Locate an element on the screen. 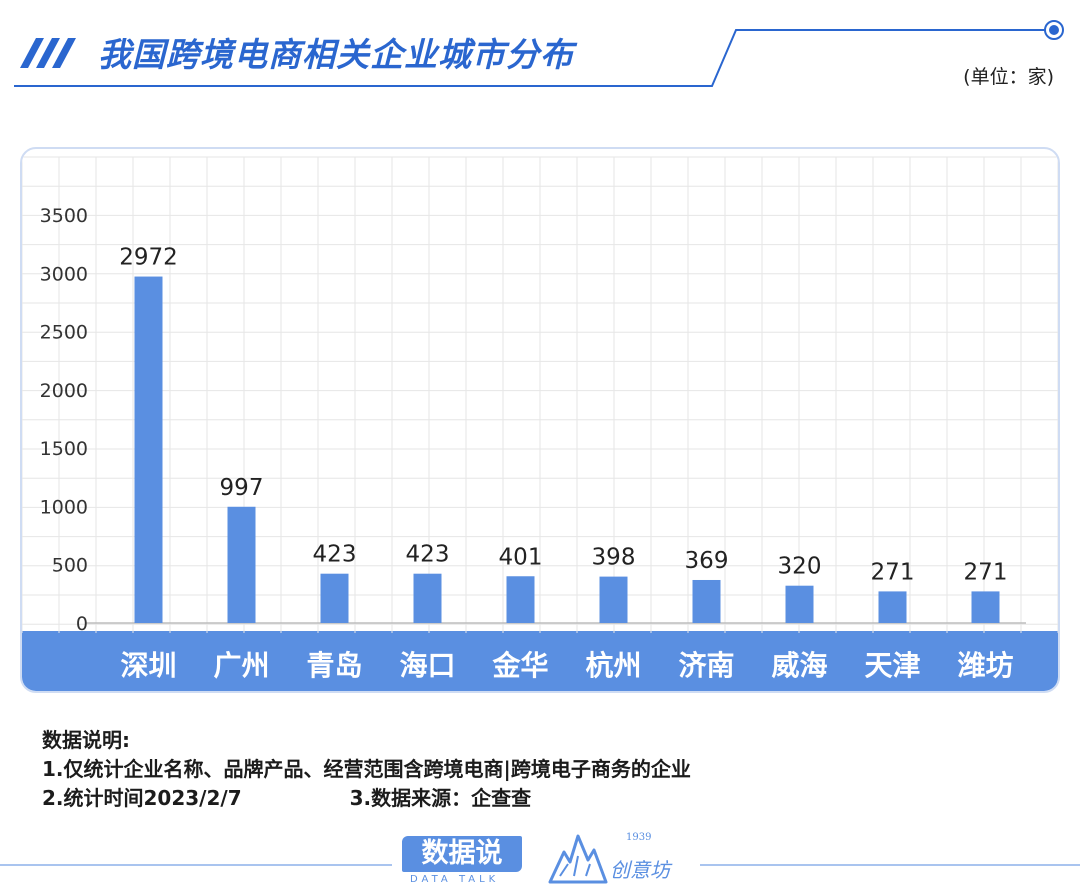  data-label: 320 is located at coordinates (800, 567).